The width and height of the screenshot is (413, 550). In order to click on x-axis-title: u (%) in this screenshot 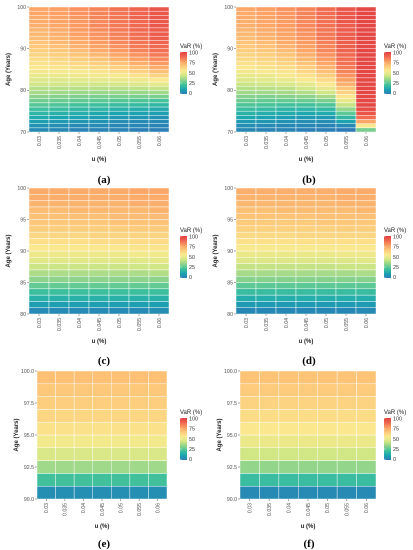, I will do `click(308, 527)`.